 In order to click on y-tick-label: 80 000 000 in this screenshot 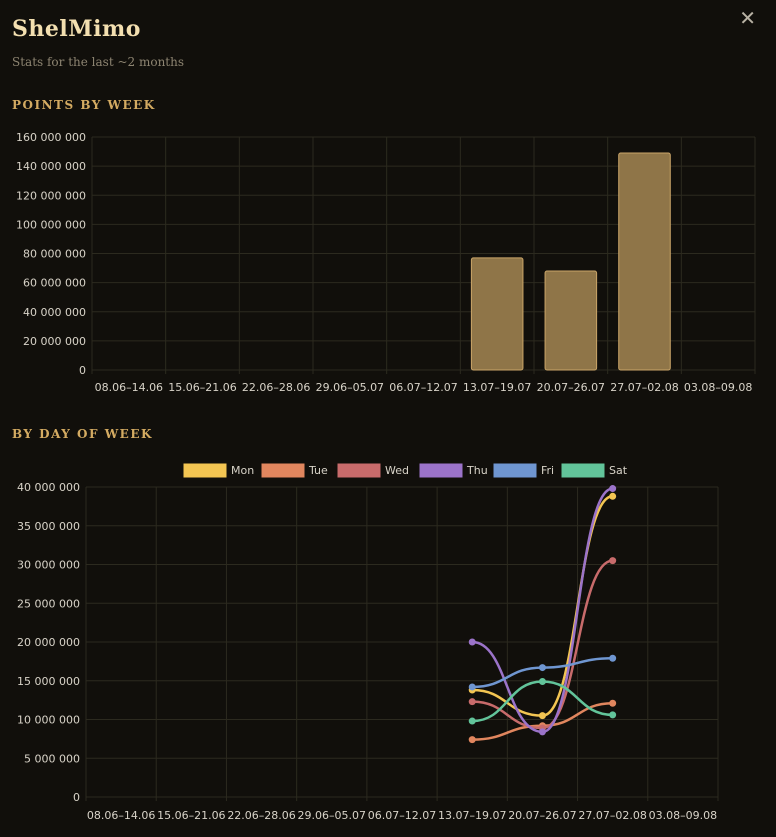, I will do `click(54, 254)`.